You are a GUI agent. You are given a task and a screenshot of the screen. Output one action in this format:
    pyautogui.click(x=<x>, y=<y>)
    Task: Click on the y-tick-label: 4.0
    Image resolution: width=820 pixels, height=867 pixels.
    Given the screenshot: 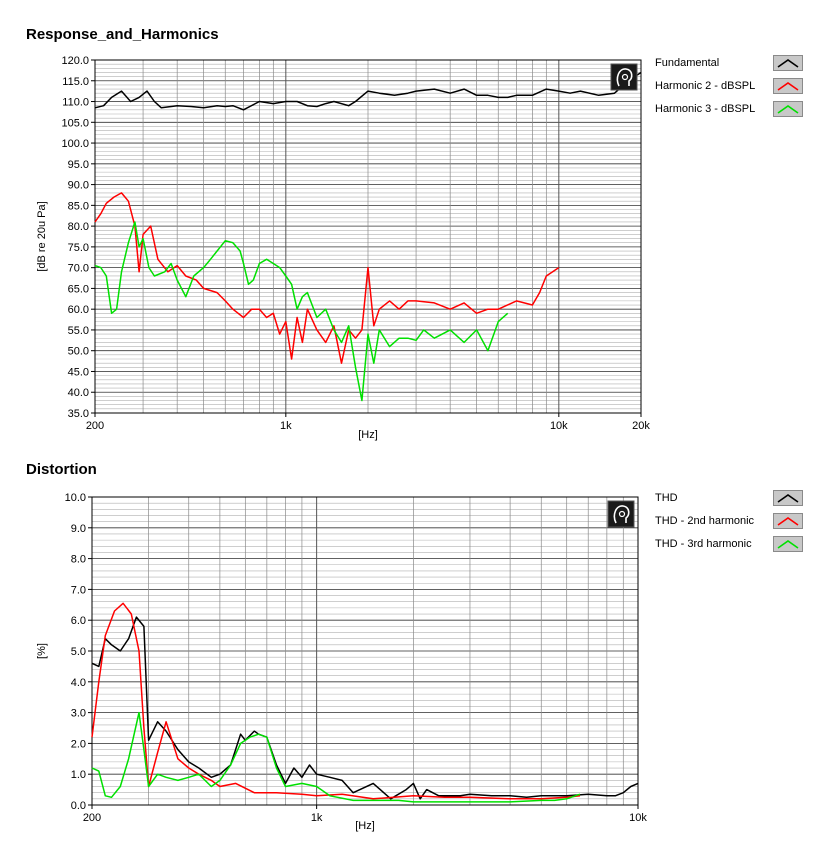 What is the action you would take?
    pyautogui.click(x=78, y=683)
    